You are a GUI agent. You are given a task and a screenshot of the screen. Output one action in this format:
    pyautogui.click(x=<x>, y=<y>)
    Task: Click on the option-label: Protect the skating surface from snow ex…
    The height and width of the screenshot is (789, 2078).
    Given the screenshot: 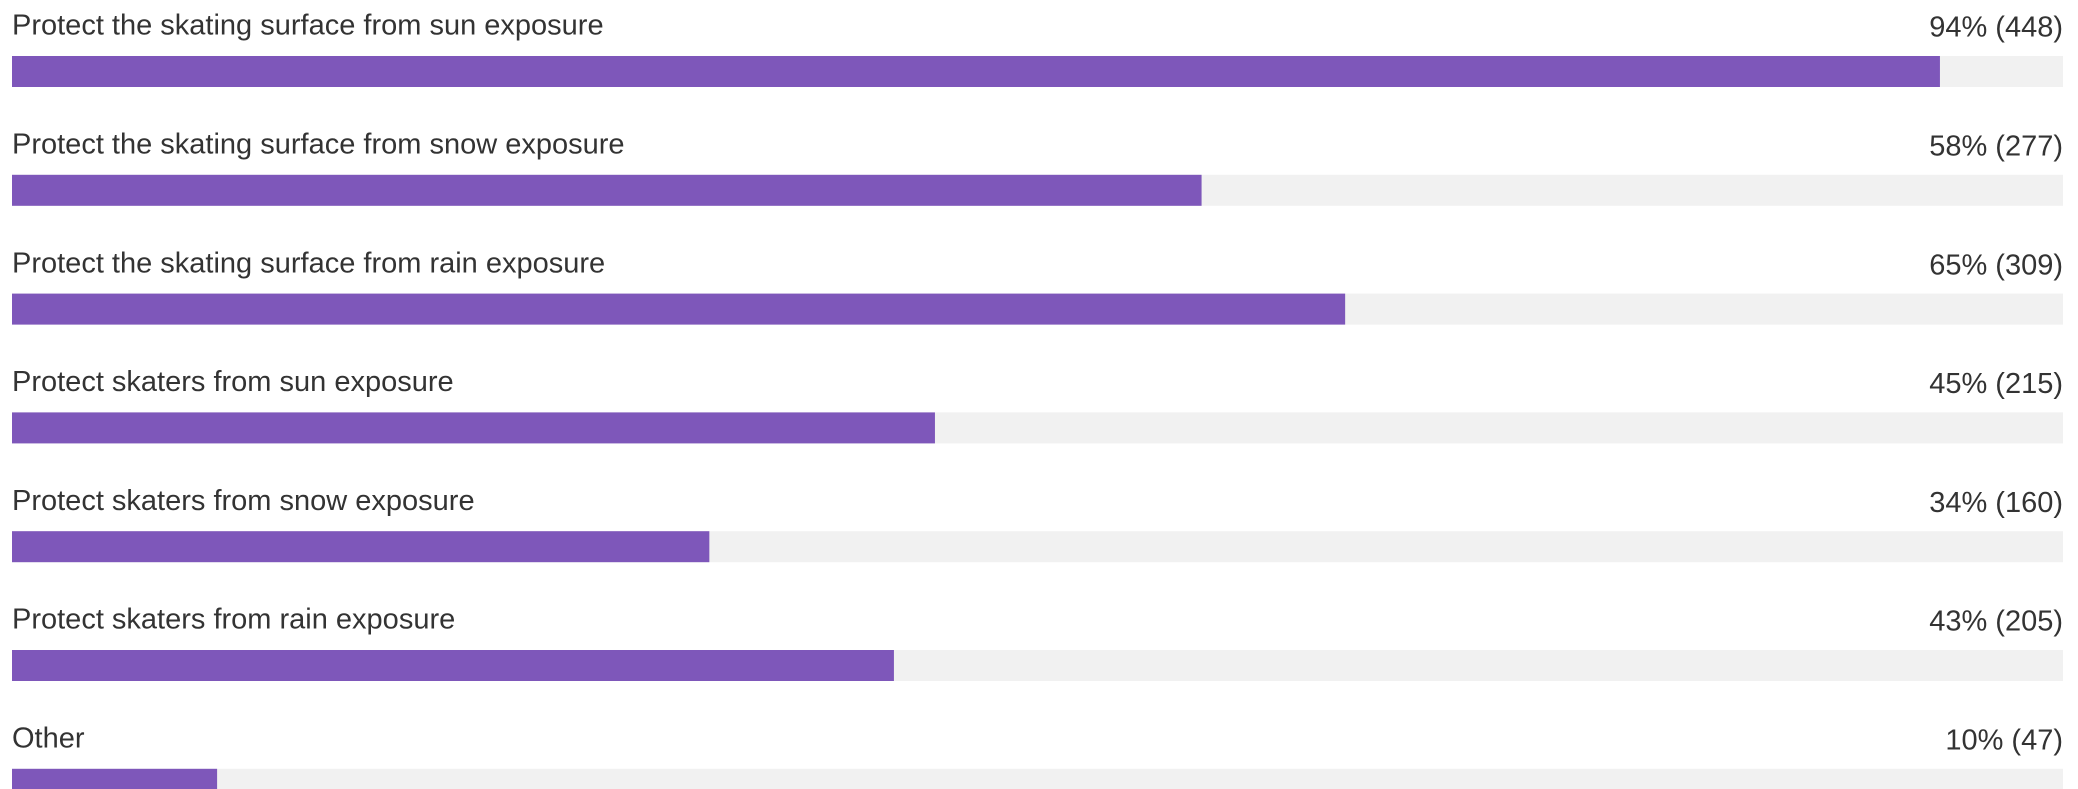 What is the action you would take?
    pyautogui.click(x=318, y=144)
    